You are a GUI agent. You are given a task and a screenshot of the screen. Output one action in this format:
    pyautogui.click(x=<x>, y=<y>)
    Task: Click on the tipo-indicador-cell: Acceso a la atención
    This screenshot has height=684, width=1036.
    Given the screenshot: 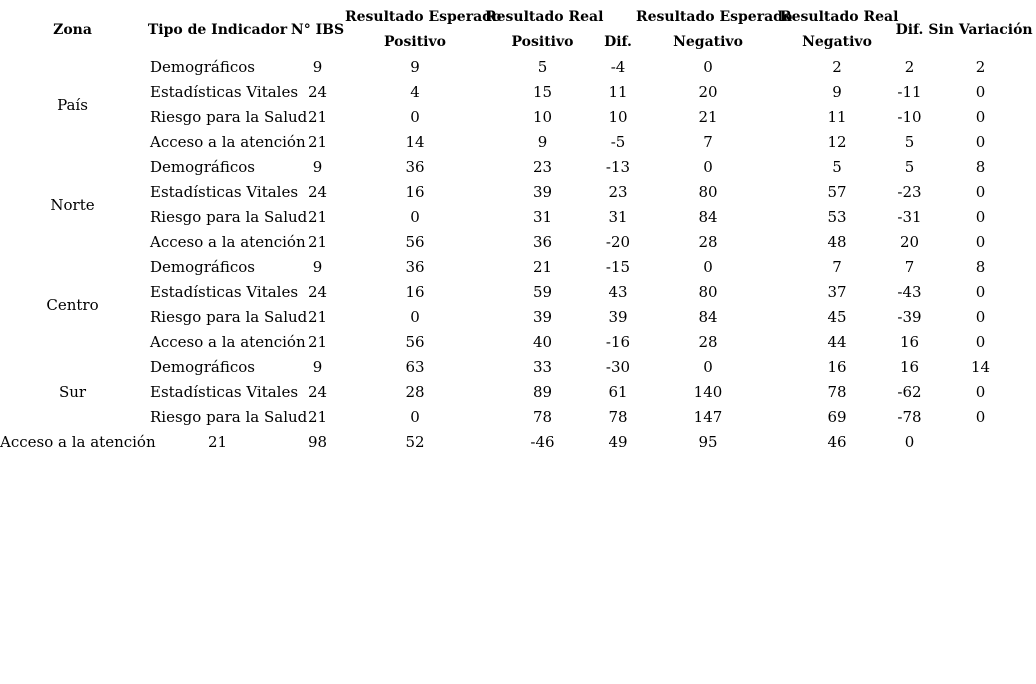 What is the action you would take?
    pyautogui.click(x=228, y=142)
    